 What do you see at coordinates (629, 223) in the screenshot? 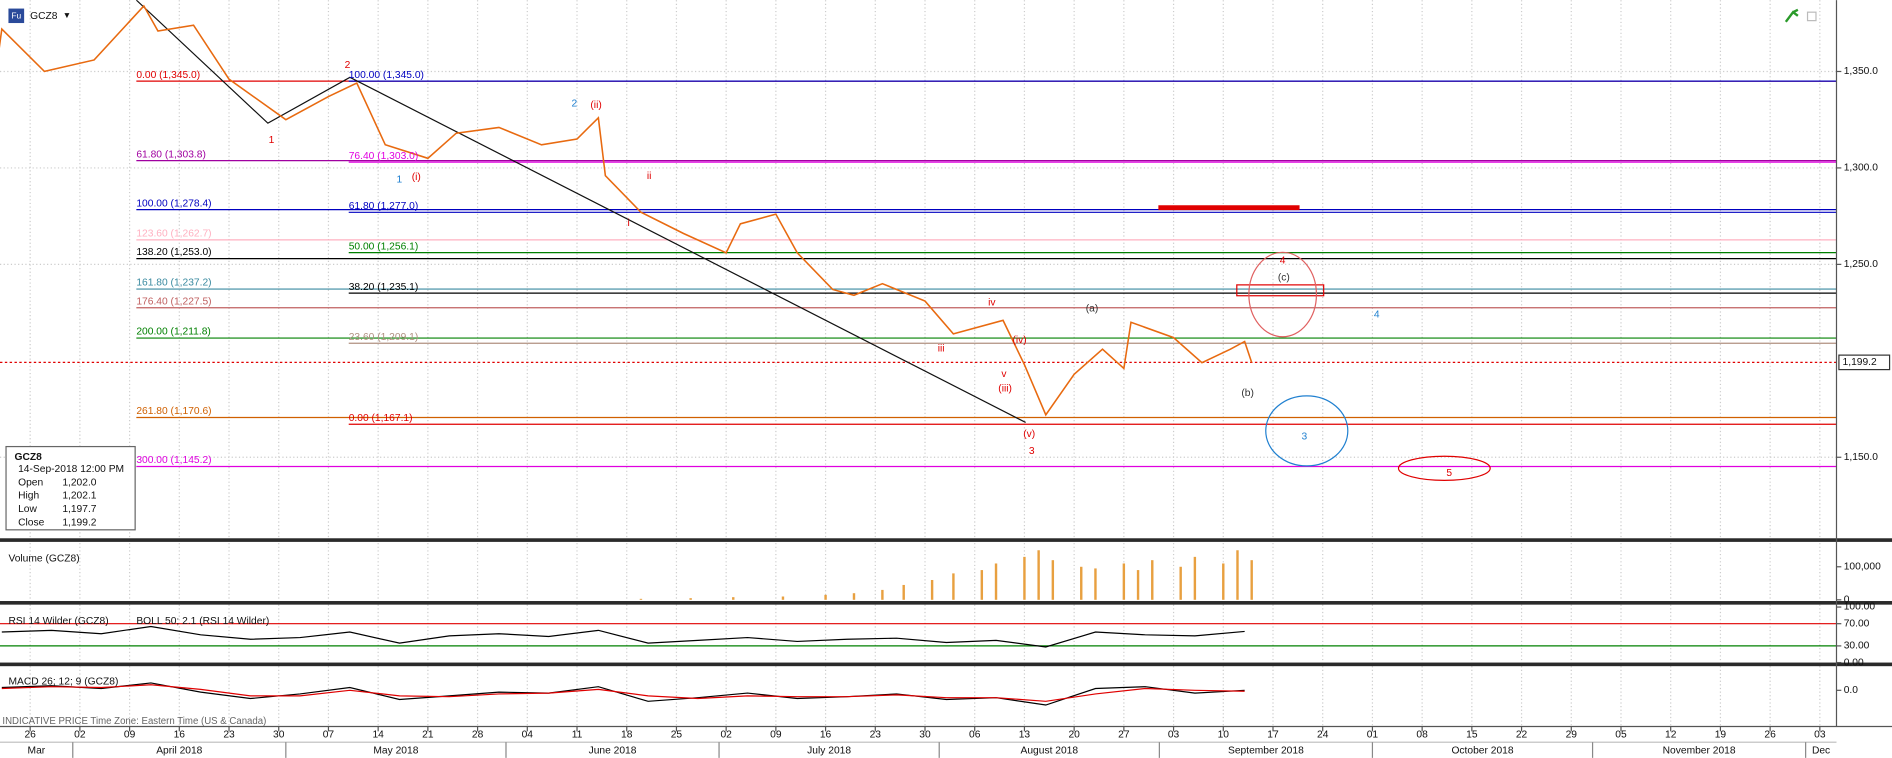
I see `wave-label: i` at bounding box center [629, 223].